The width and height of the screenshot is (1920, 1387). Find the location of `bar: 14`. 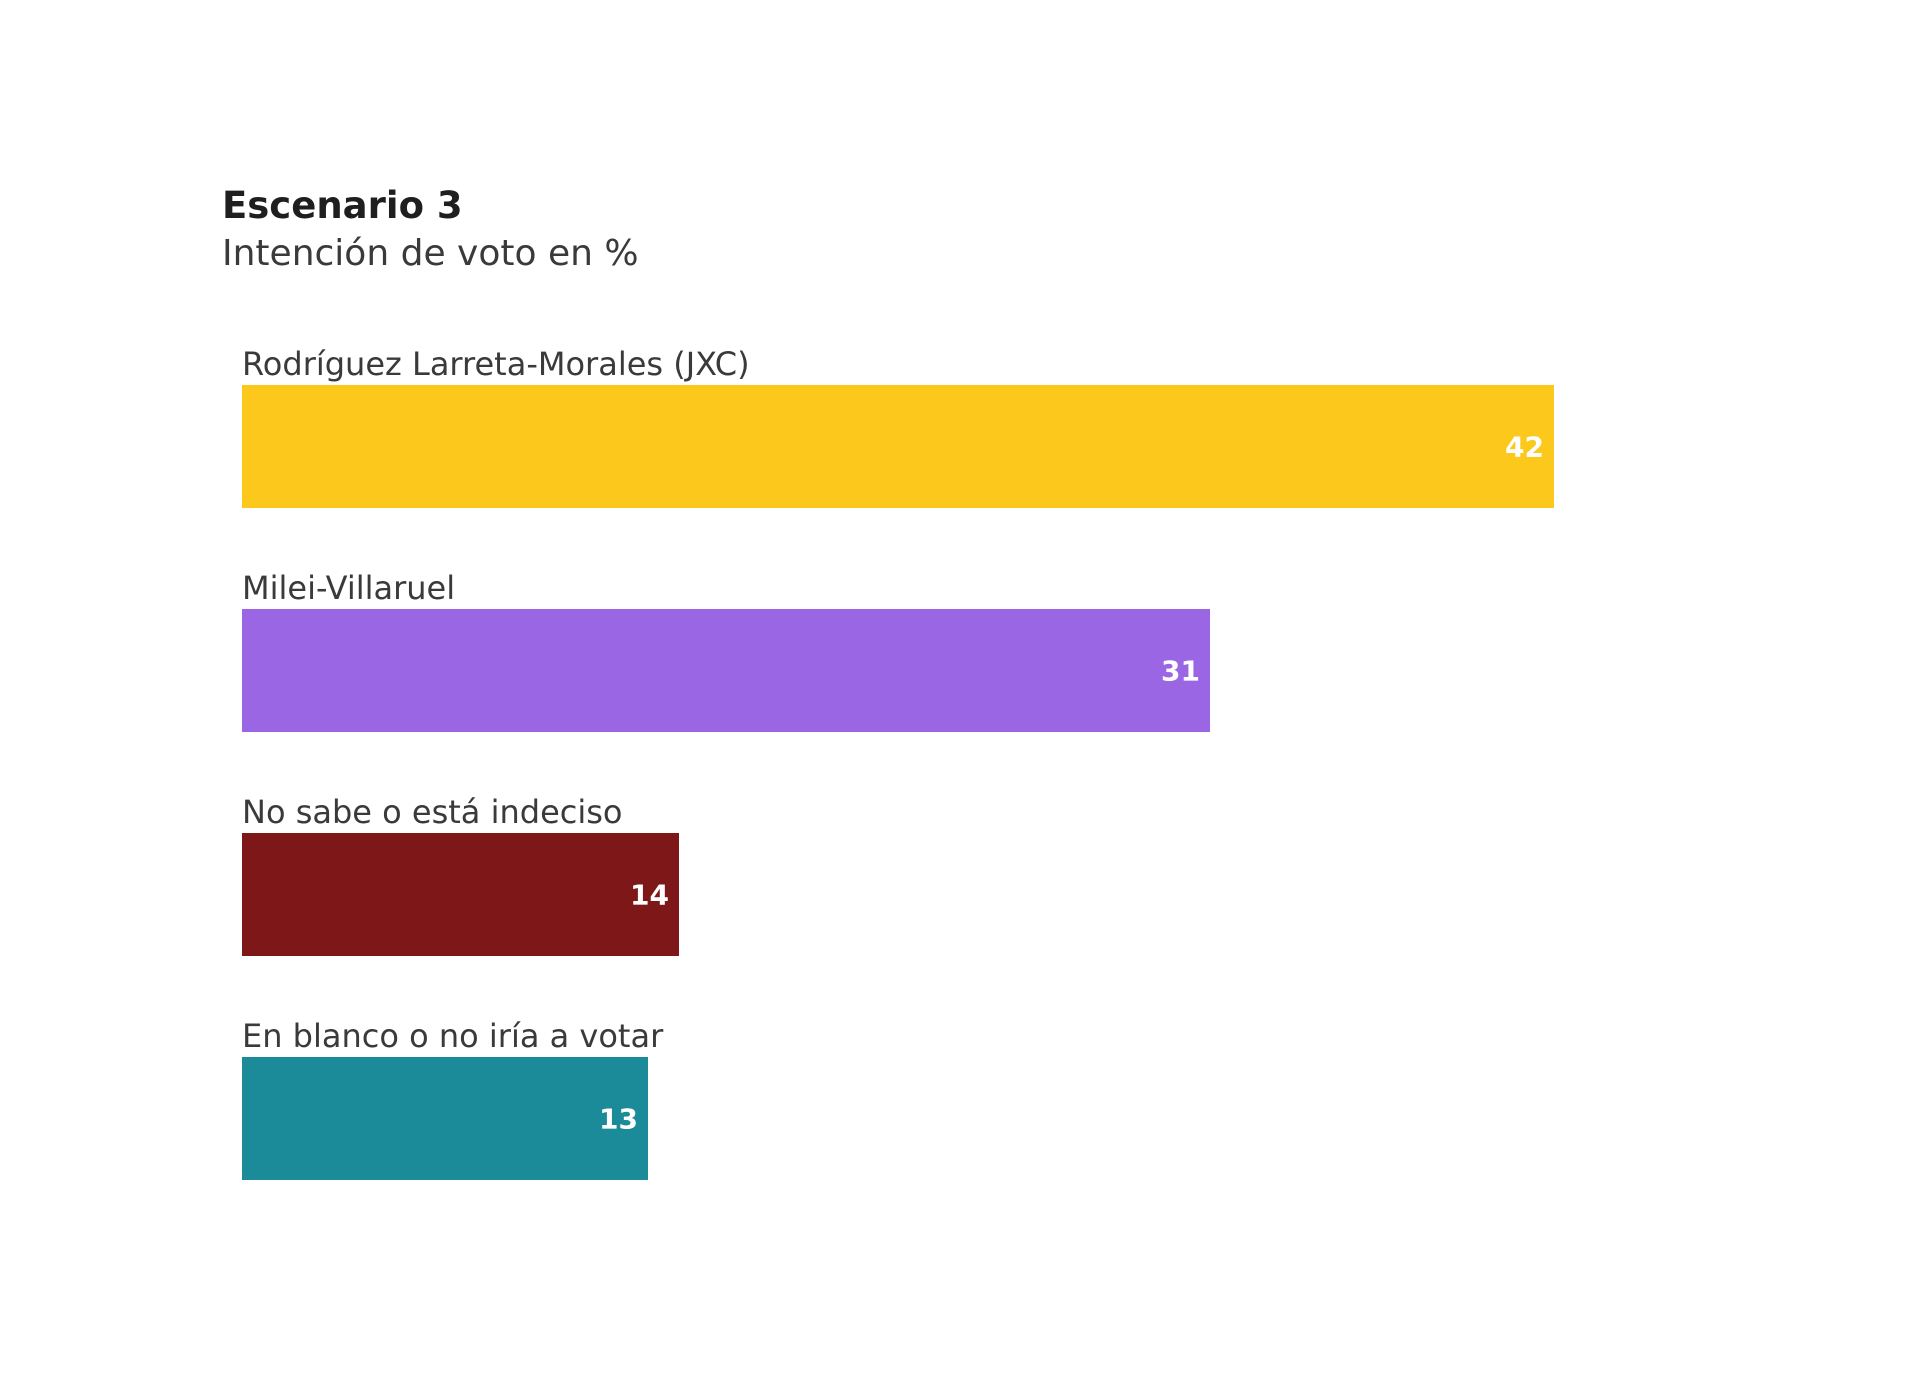

bar: 14 is located at coordinates (460, 894).